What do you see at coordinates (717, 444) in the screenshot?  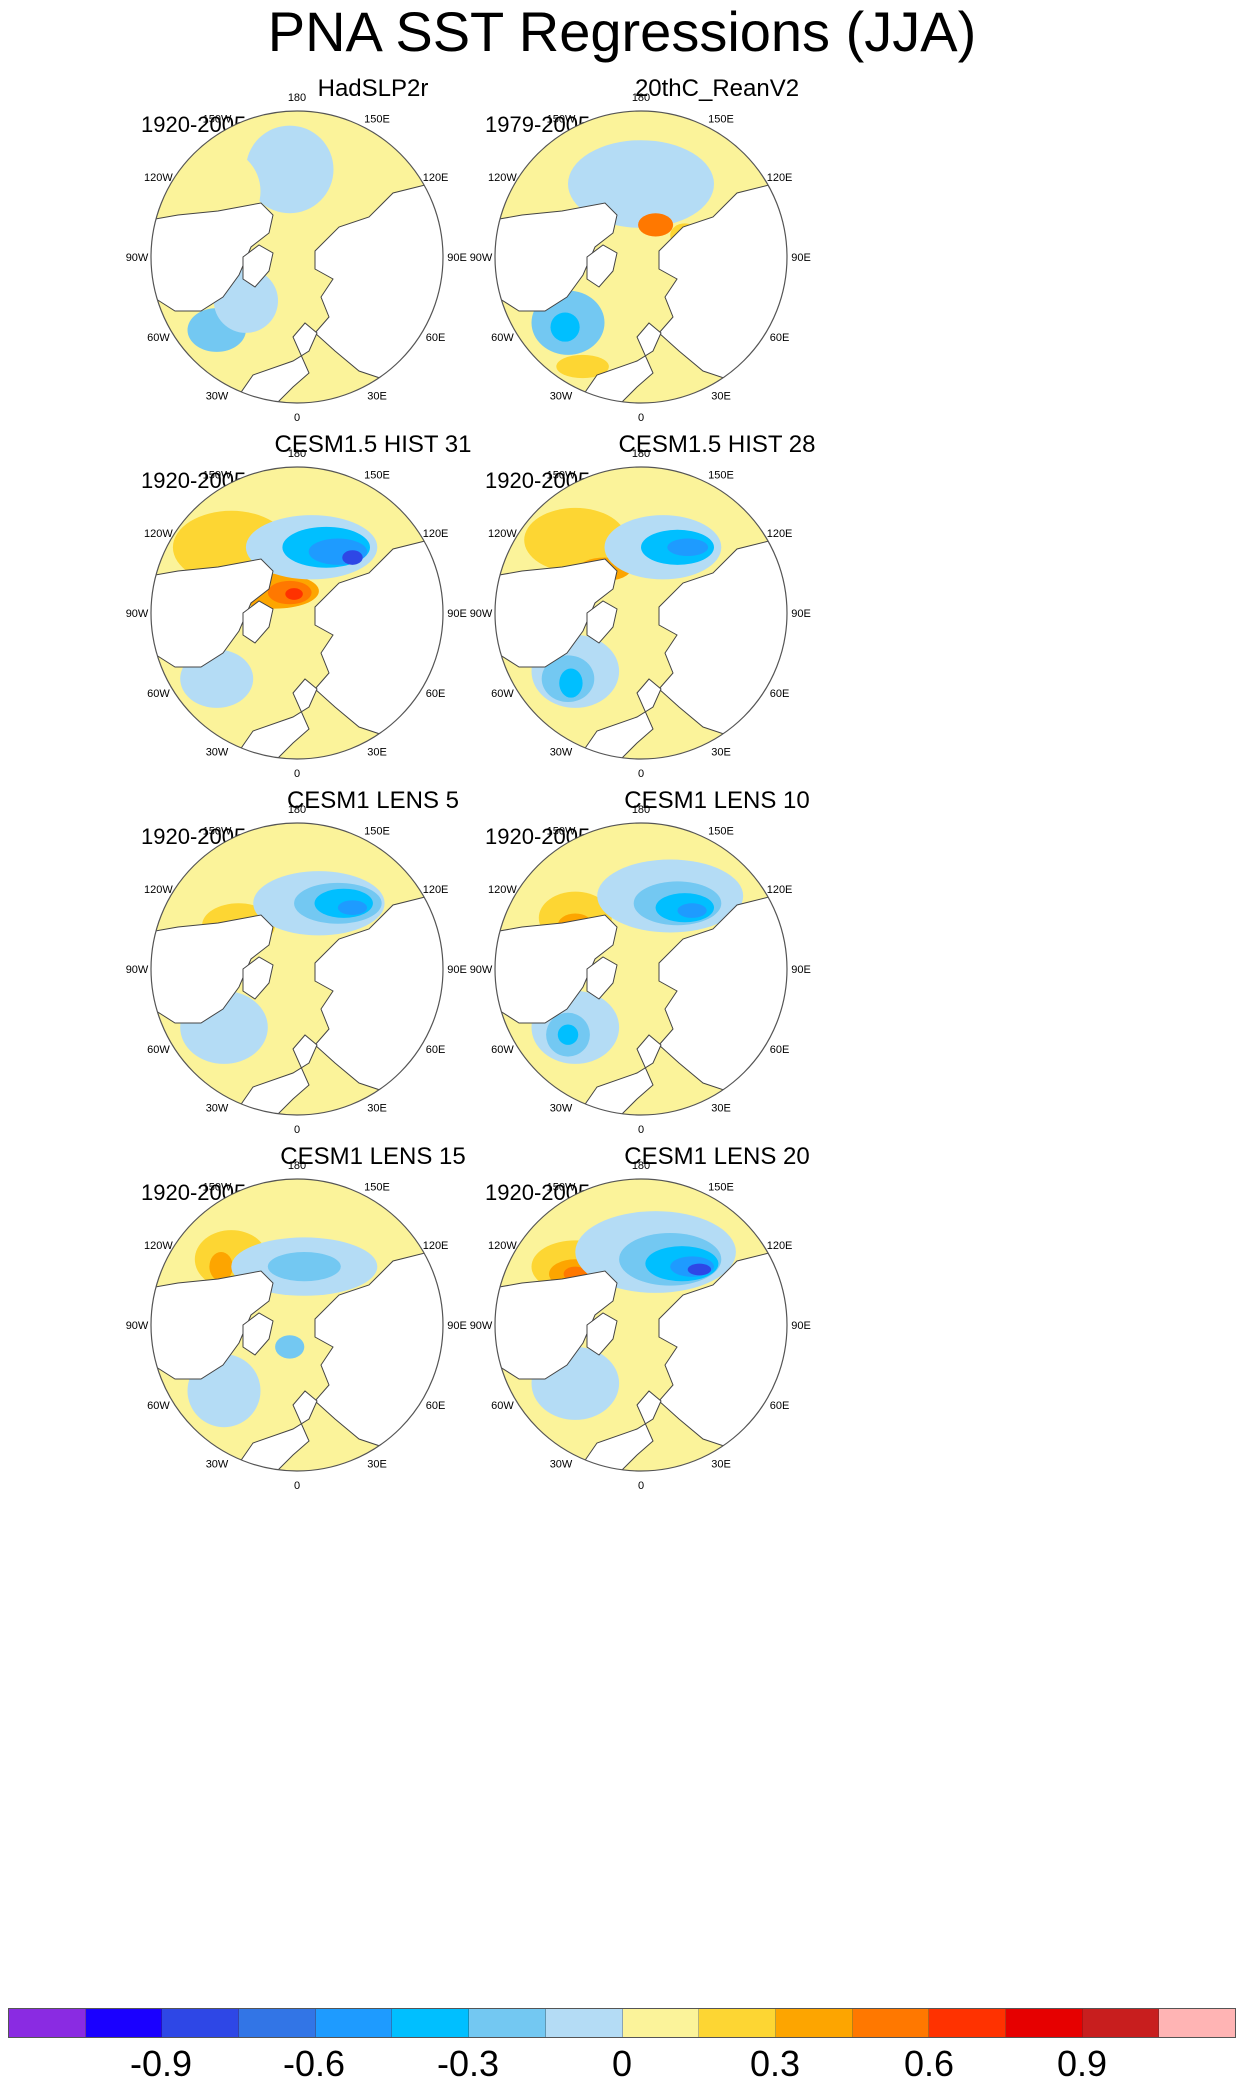 I see `panel-title: CESM1.5 HIST 28` at bounding box center [717, 444].